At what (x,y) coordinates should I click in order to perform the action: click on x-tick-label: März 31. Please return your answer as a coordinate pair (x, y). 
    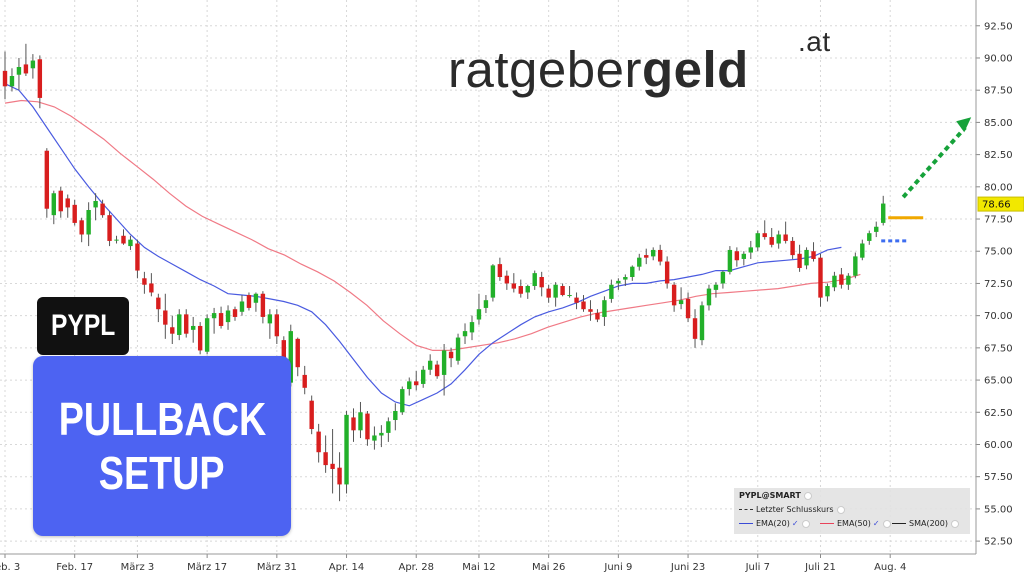
    Looking at the image, I should click on (277, 567).